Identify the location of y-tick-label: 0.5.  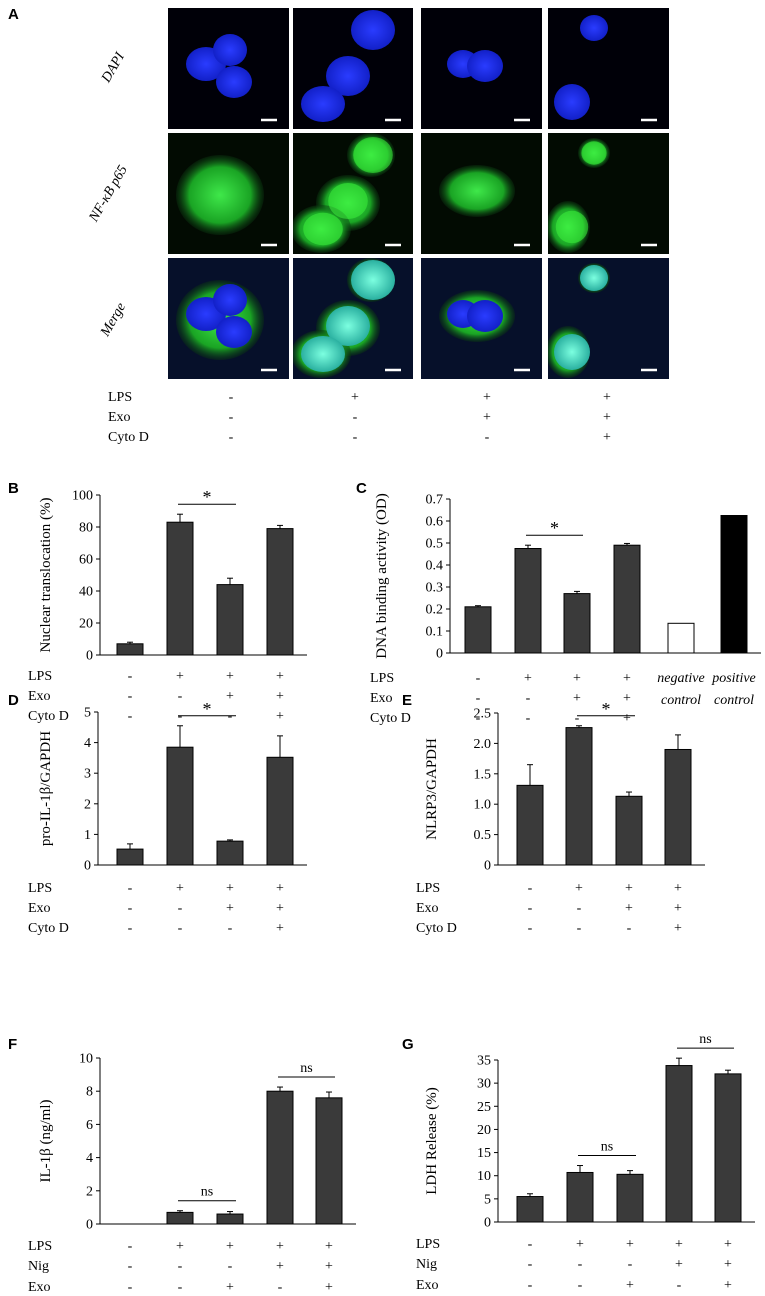
(435, 544).